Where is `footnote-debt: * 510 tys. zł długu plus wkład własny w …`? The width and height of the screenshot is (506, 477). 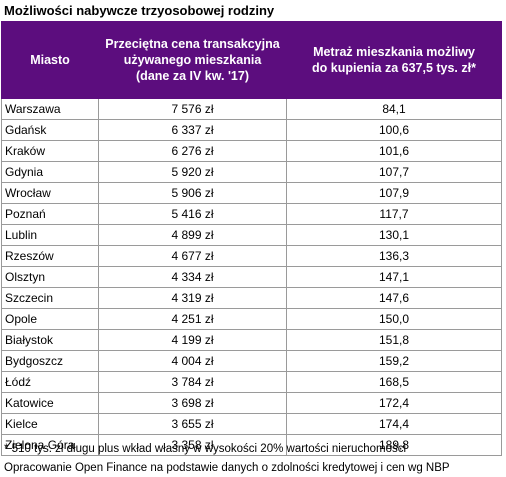 footnote-debt: * 510 tys. zł długu plus wkład własny w … is located at coordinates (205, 449).